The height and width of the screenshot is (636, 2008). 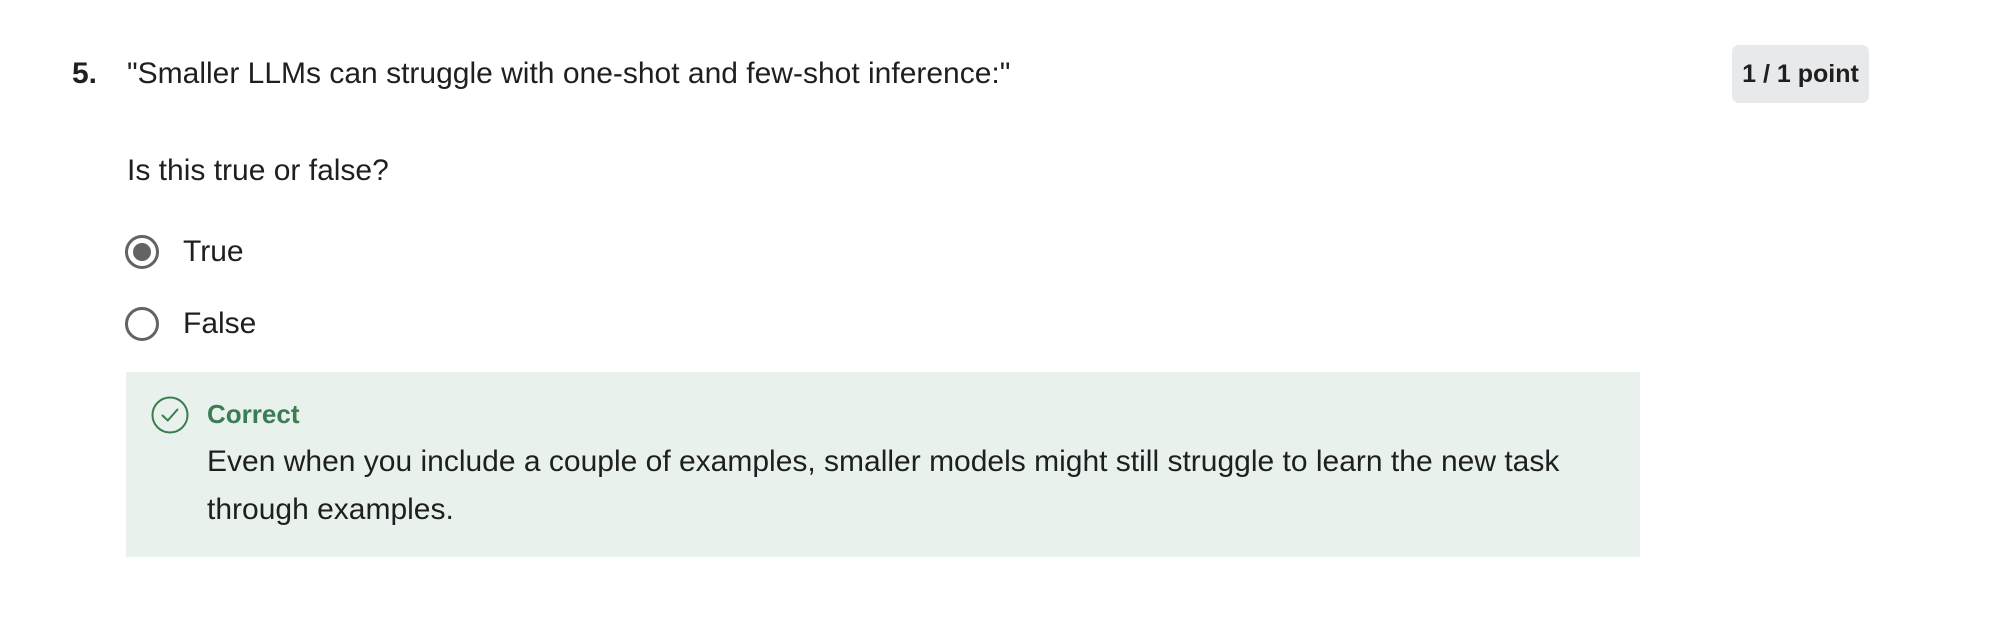 I want to click on points-badge: 1 / 1 point, so click(x=1800, y=74).